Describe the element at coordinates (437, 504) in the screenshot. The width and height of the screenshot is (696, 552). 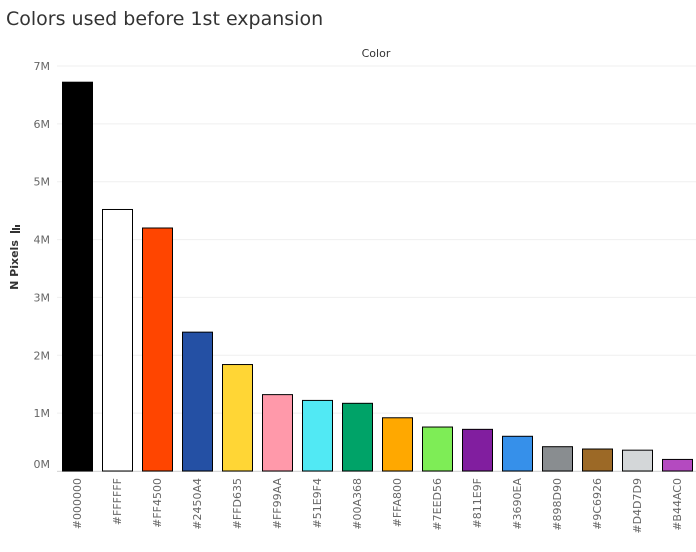
I see `x-tick-label: #7EED56` at that location.